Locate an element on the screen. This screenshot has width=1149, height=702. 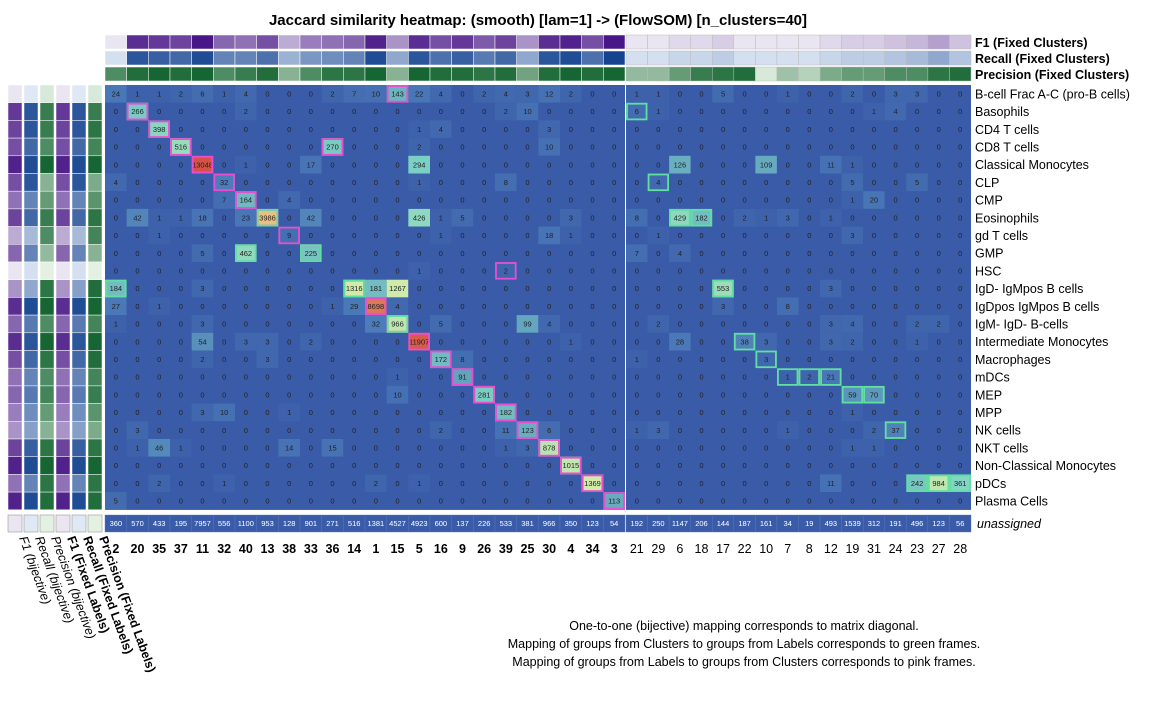
column-label: 4 is located at coordinates (570, 549).